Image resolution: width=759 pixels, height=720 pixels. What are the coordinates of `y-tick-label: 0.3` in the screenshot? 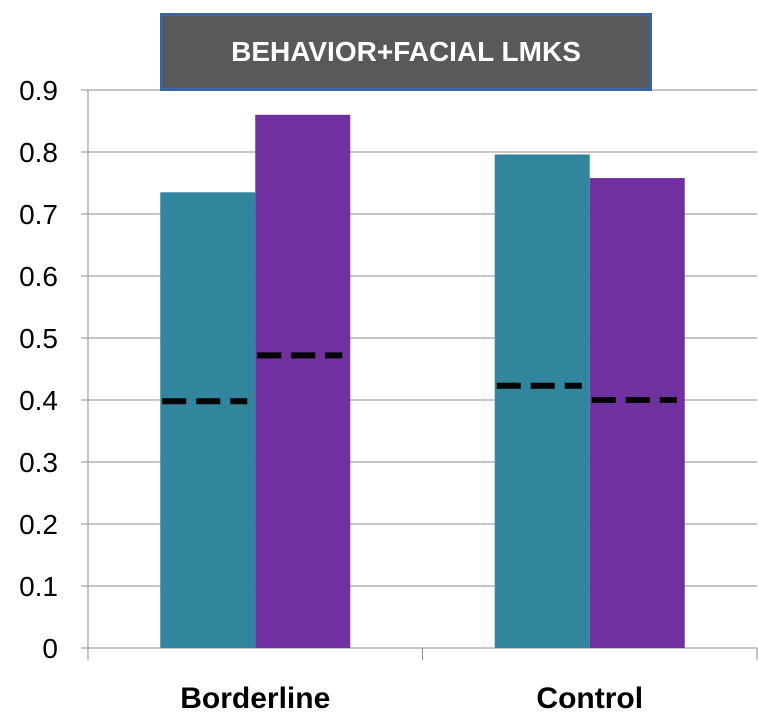 It's located at (38, 462).